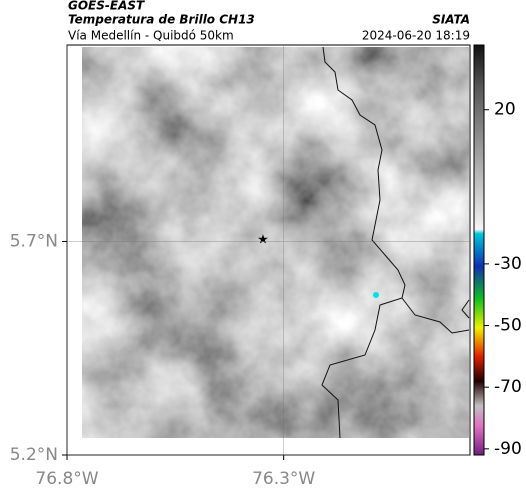 This screenshot has height=495, width=526. Describe the element at coordinates (508, 264) in the screenshot. I see `colorbar-tick-label: -30` at that location.